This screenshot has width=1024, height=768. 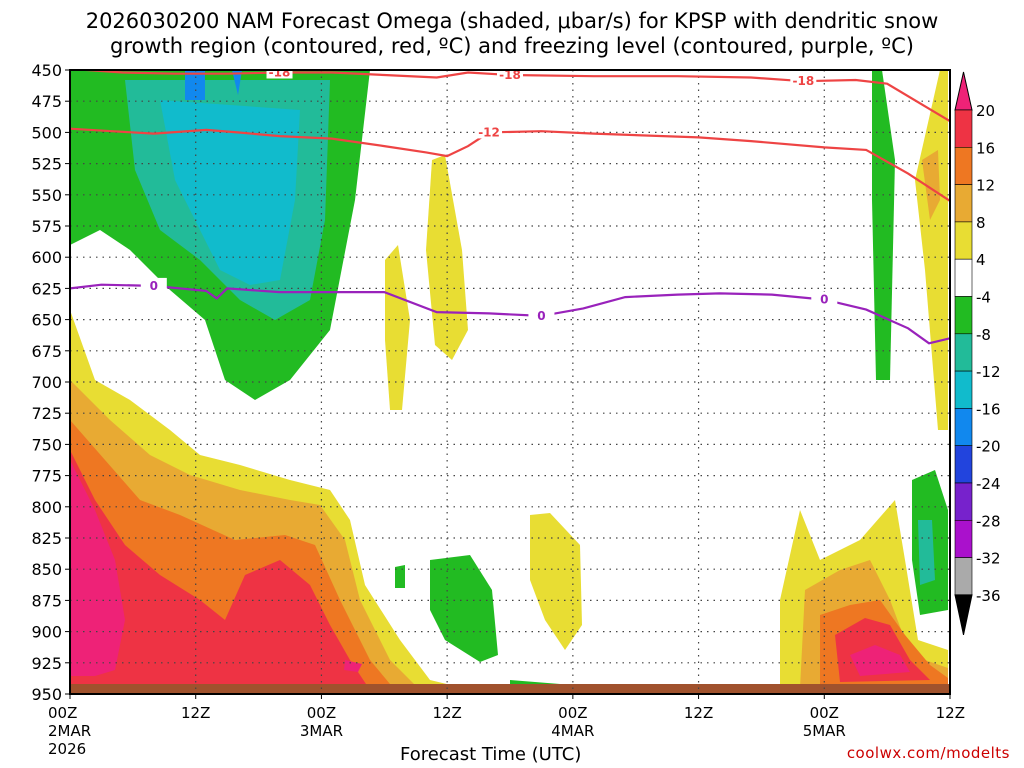 What do you see at coordinates (46, 538) in the screenshot?
I see `y-tick-label: 825` at bounding box center [46, 538].